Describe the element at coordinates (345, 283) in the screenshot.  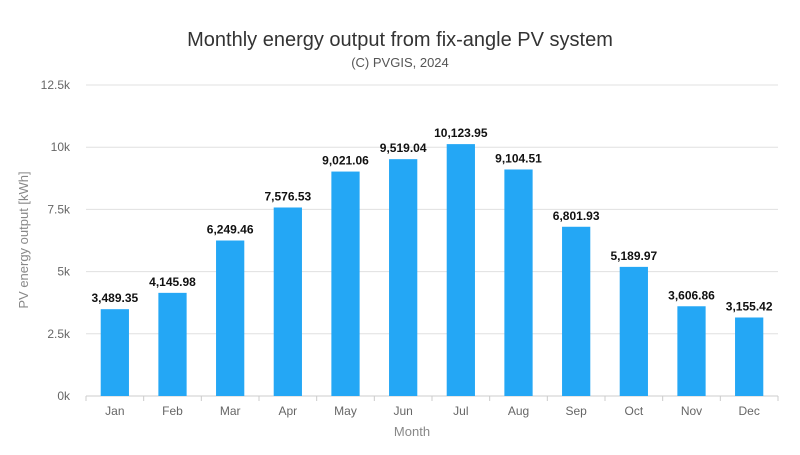
I see `bar-may` at that location.